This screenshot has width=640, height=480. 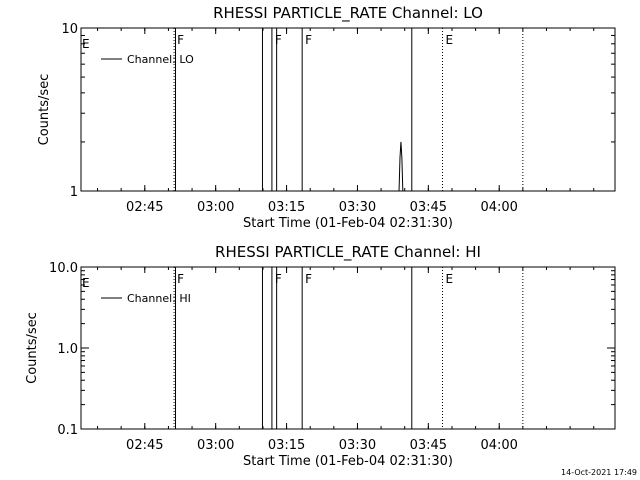 I want to click on chart-title: RHESSI PARTICLE_RATE Channel: HI, so click(x=348, y=252).